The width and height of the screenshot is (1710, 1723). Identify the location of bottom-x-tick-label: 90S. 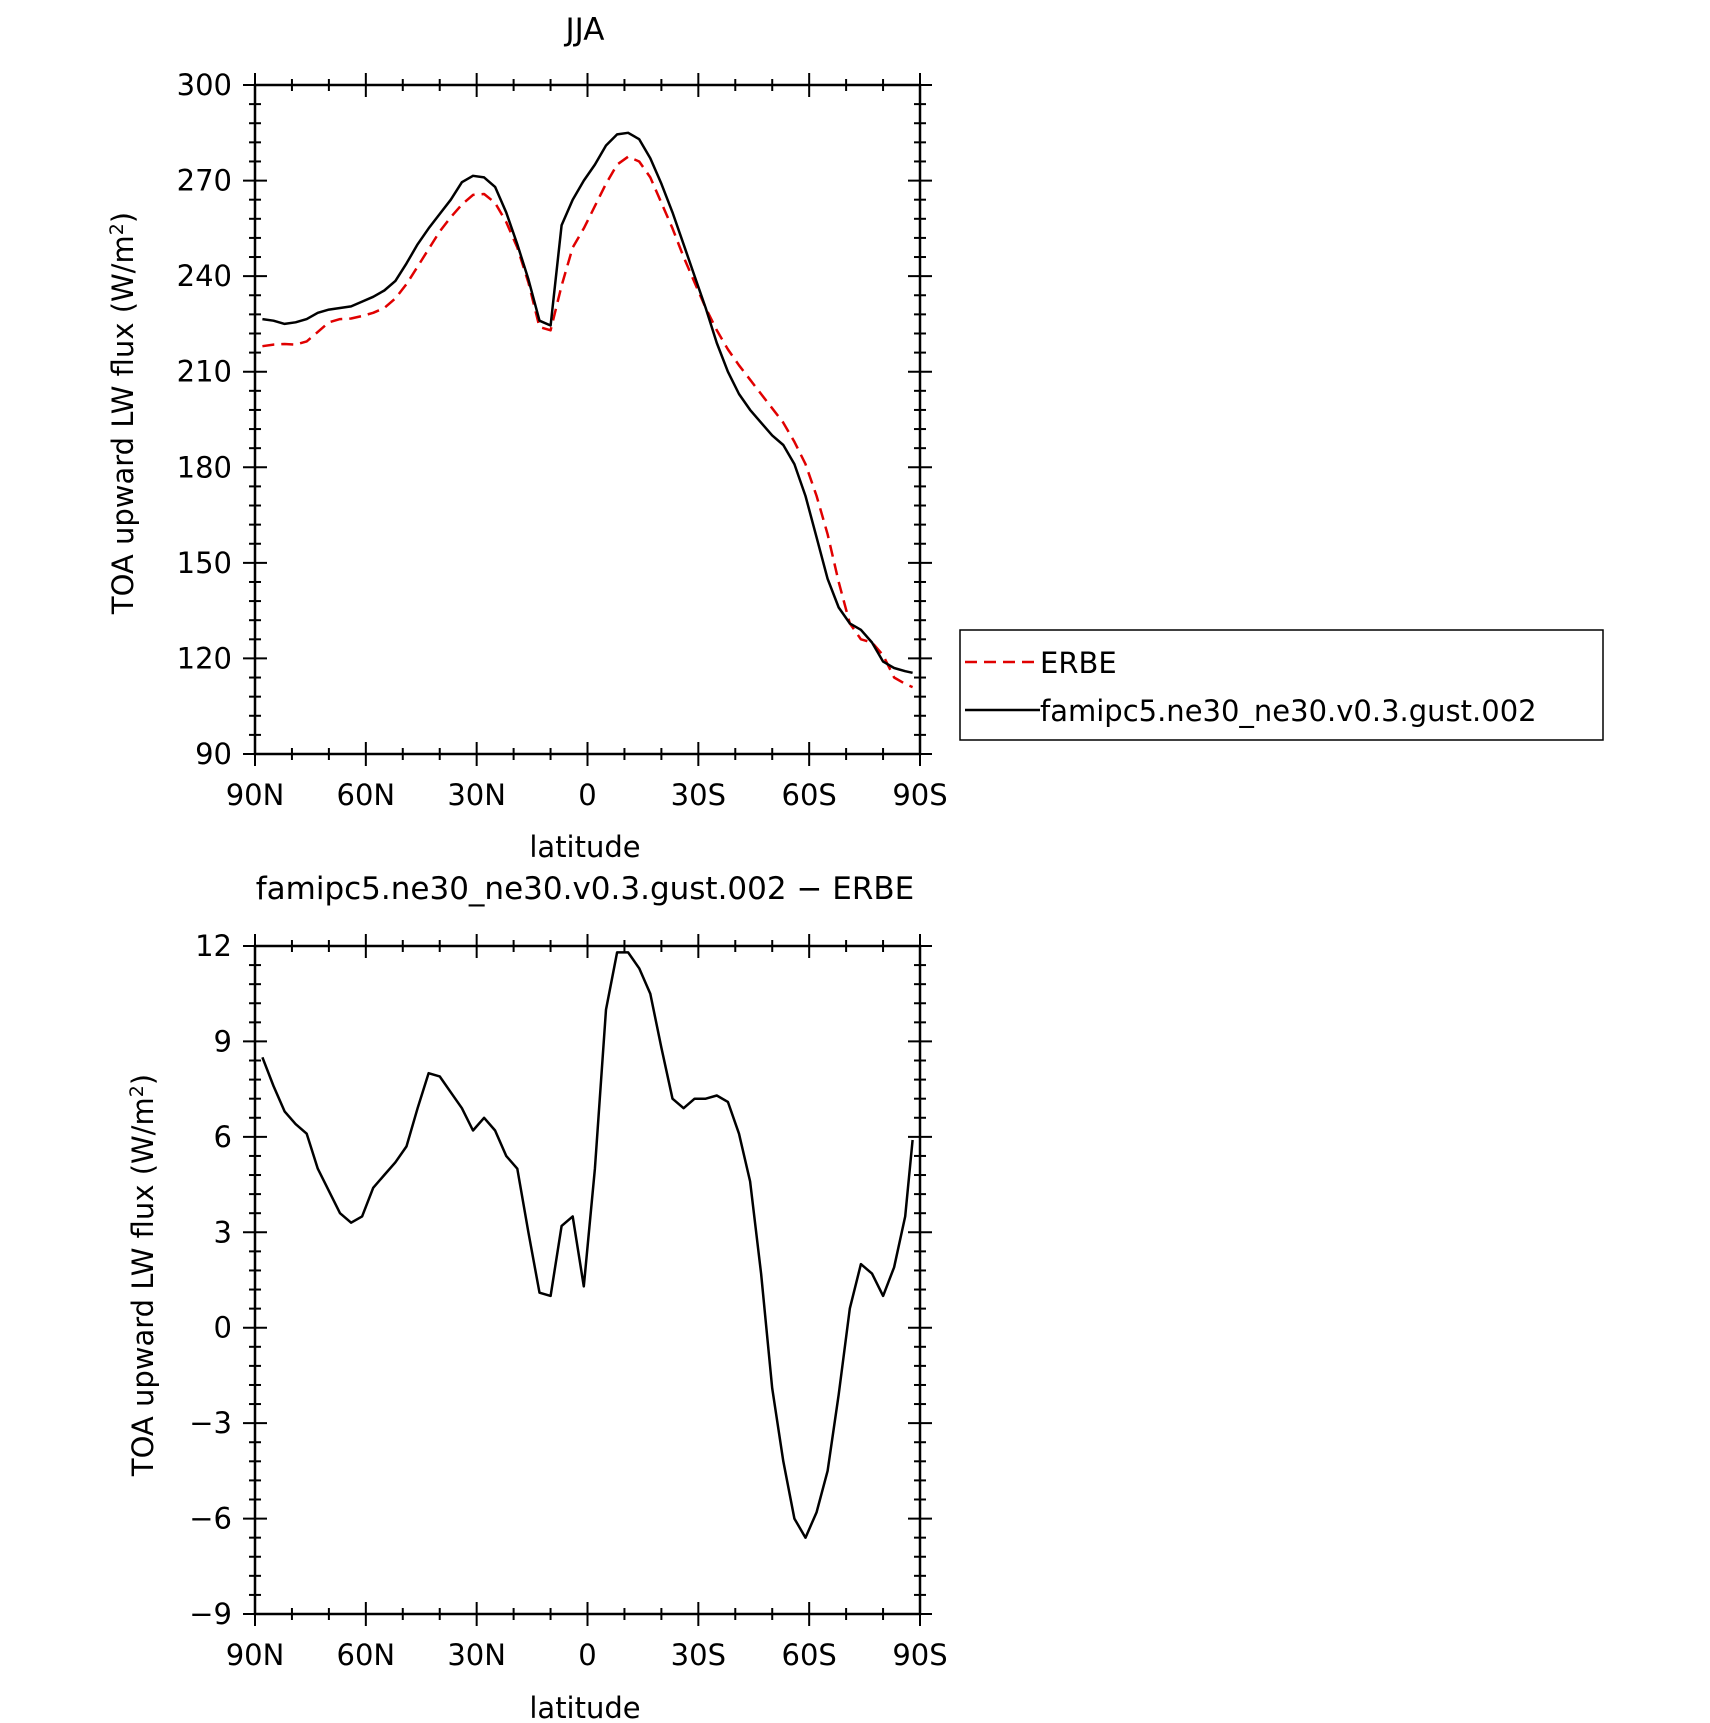
(919, 1655).